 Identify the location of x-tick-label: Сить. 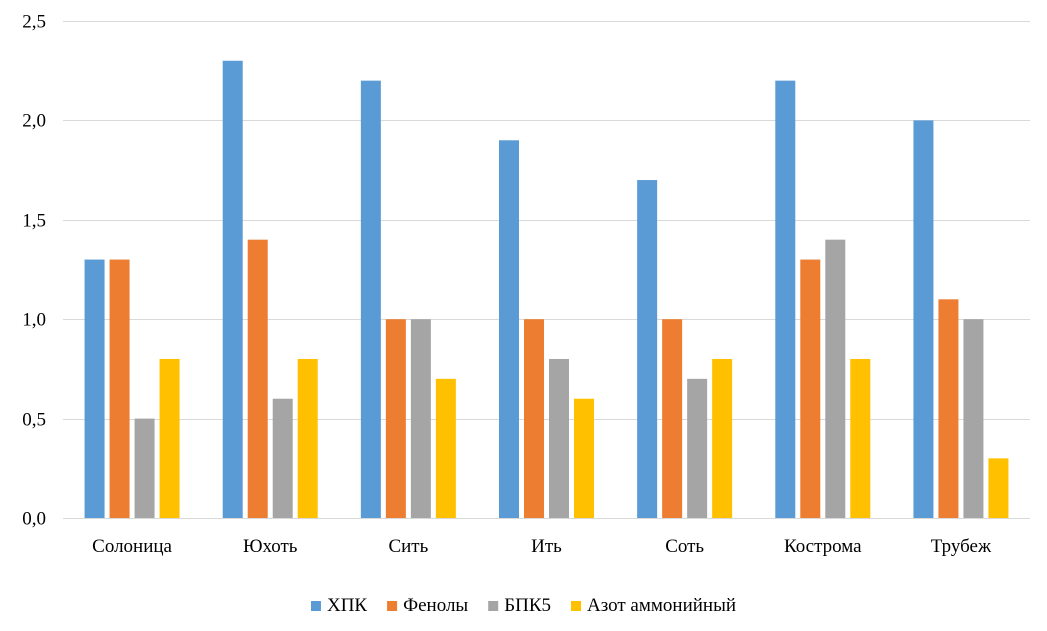
(408, 546).